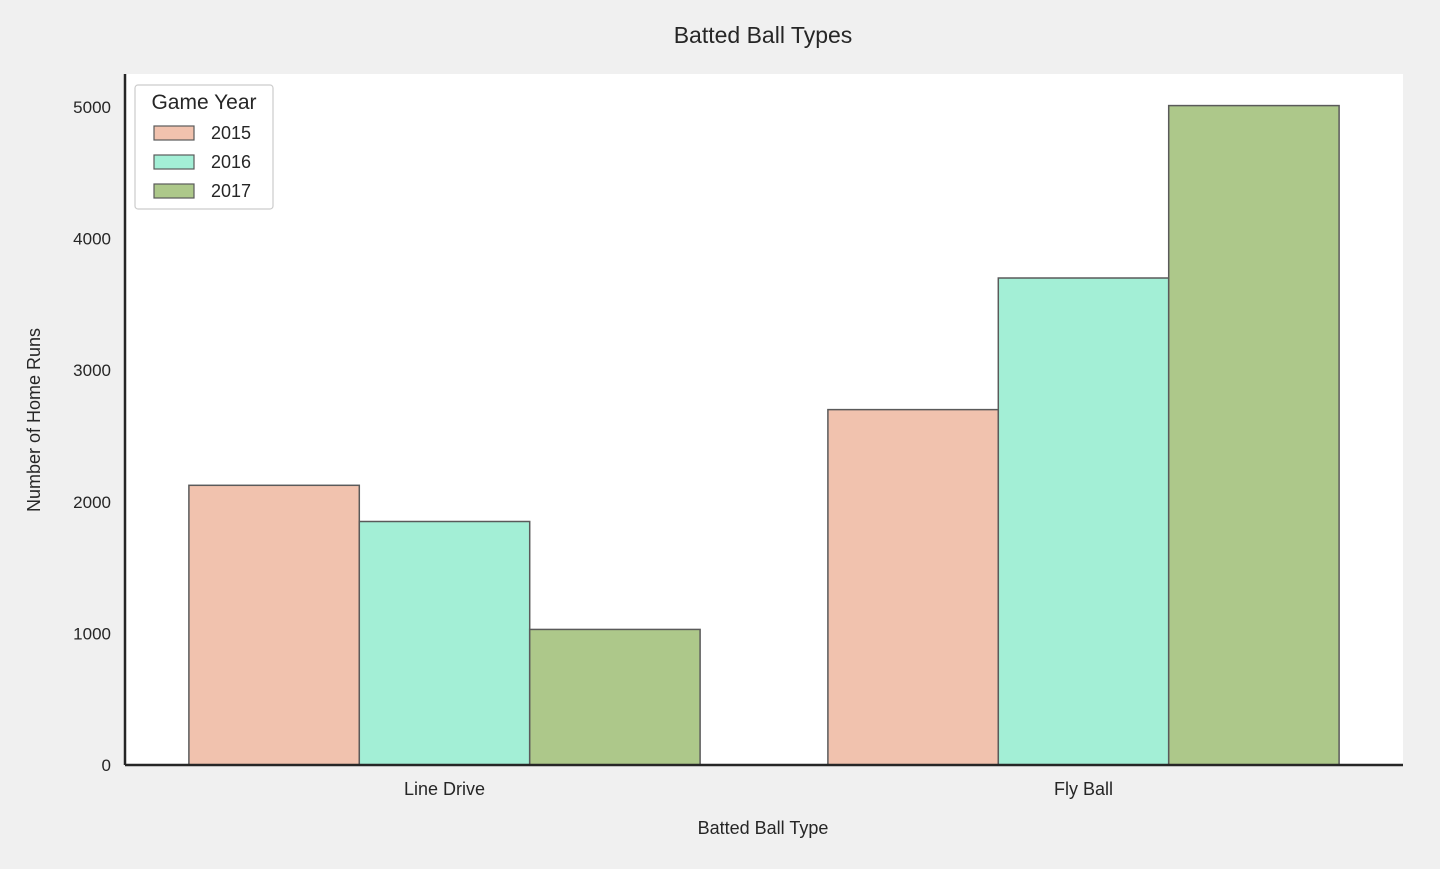 This screenshot has height=869, width=1440. I want to click on bar-line-drive-2017, so click(614, 697).